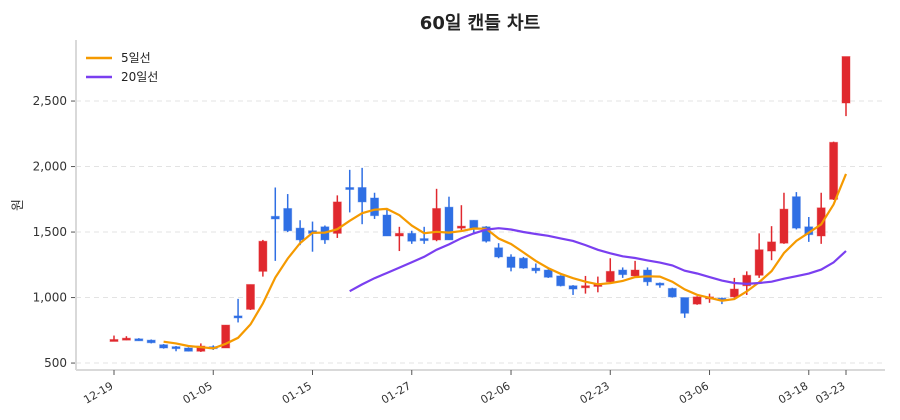 The width and height of the screenshot is (900, 420). Describe the element at coordinates (50, 167) in the screenshot. I see `y-tick-label: 2,000` at that location.